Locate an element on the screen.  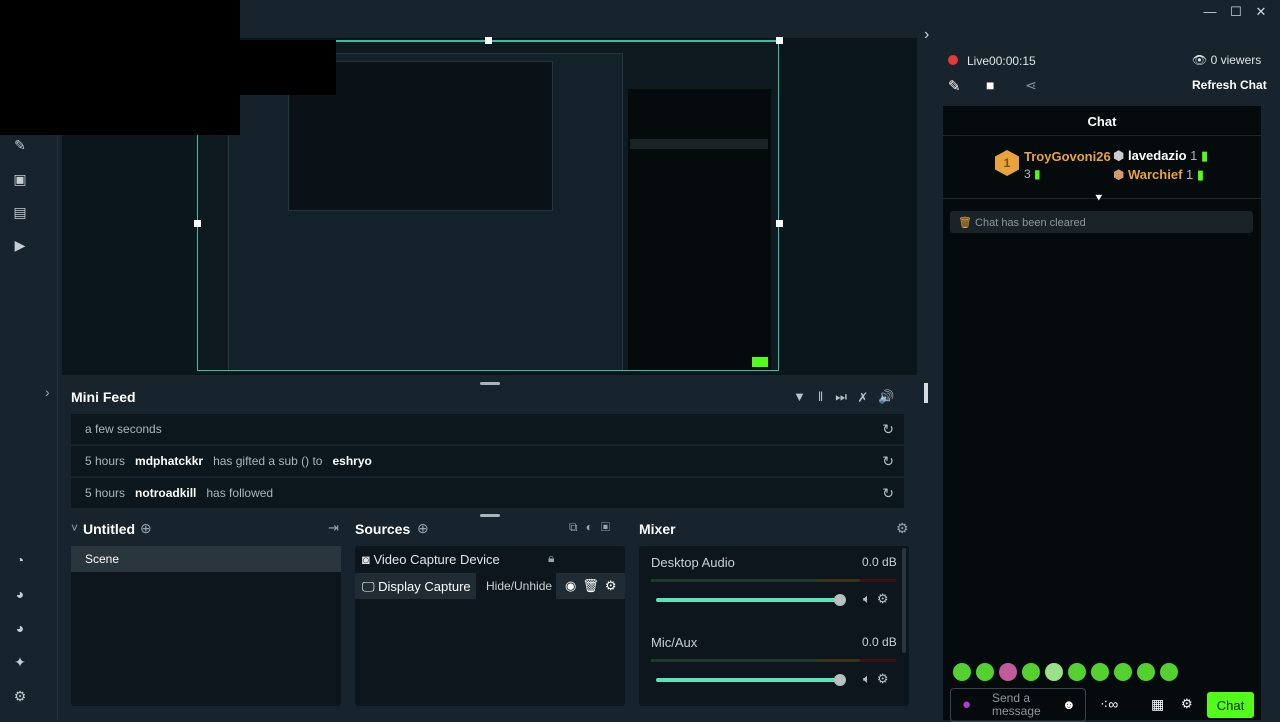
collapse-chevron-icon: ˅ is located at coordinates (75, 528).